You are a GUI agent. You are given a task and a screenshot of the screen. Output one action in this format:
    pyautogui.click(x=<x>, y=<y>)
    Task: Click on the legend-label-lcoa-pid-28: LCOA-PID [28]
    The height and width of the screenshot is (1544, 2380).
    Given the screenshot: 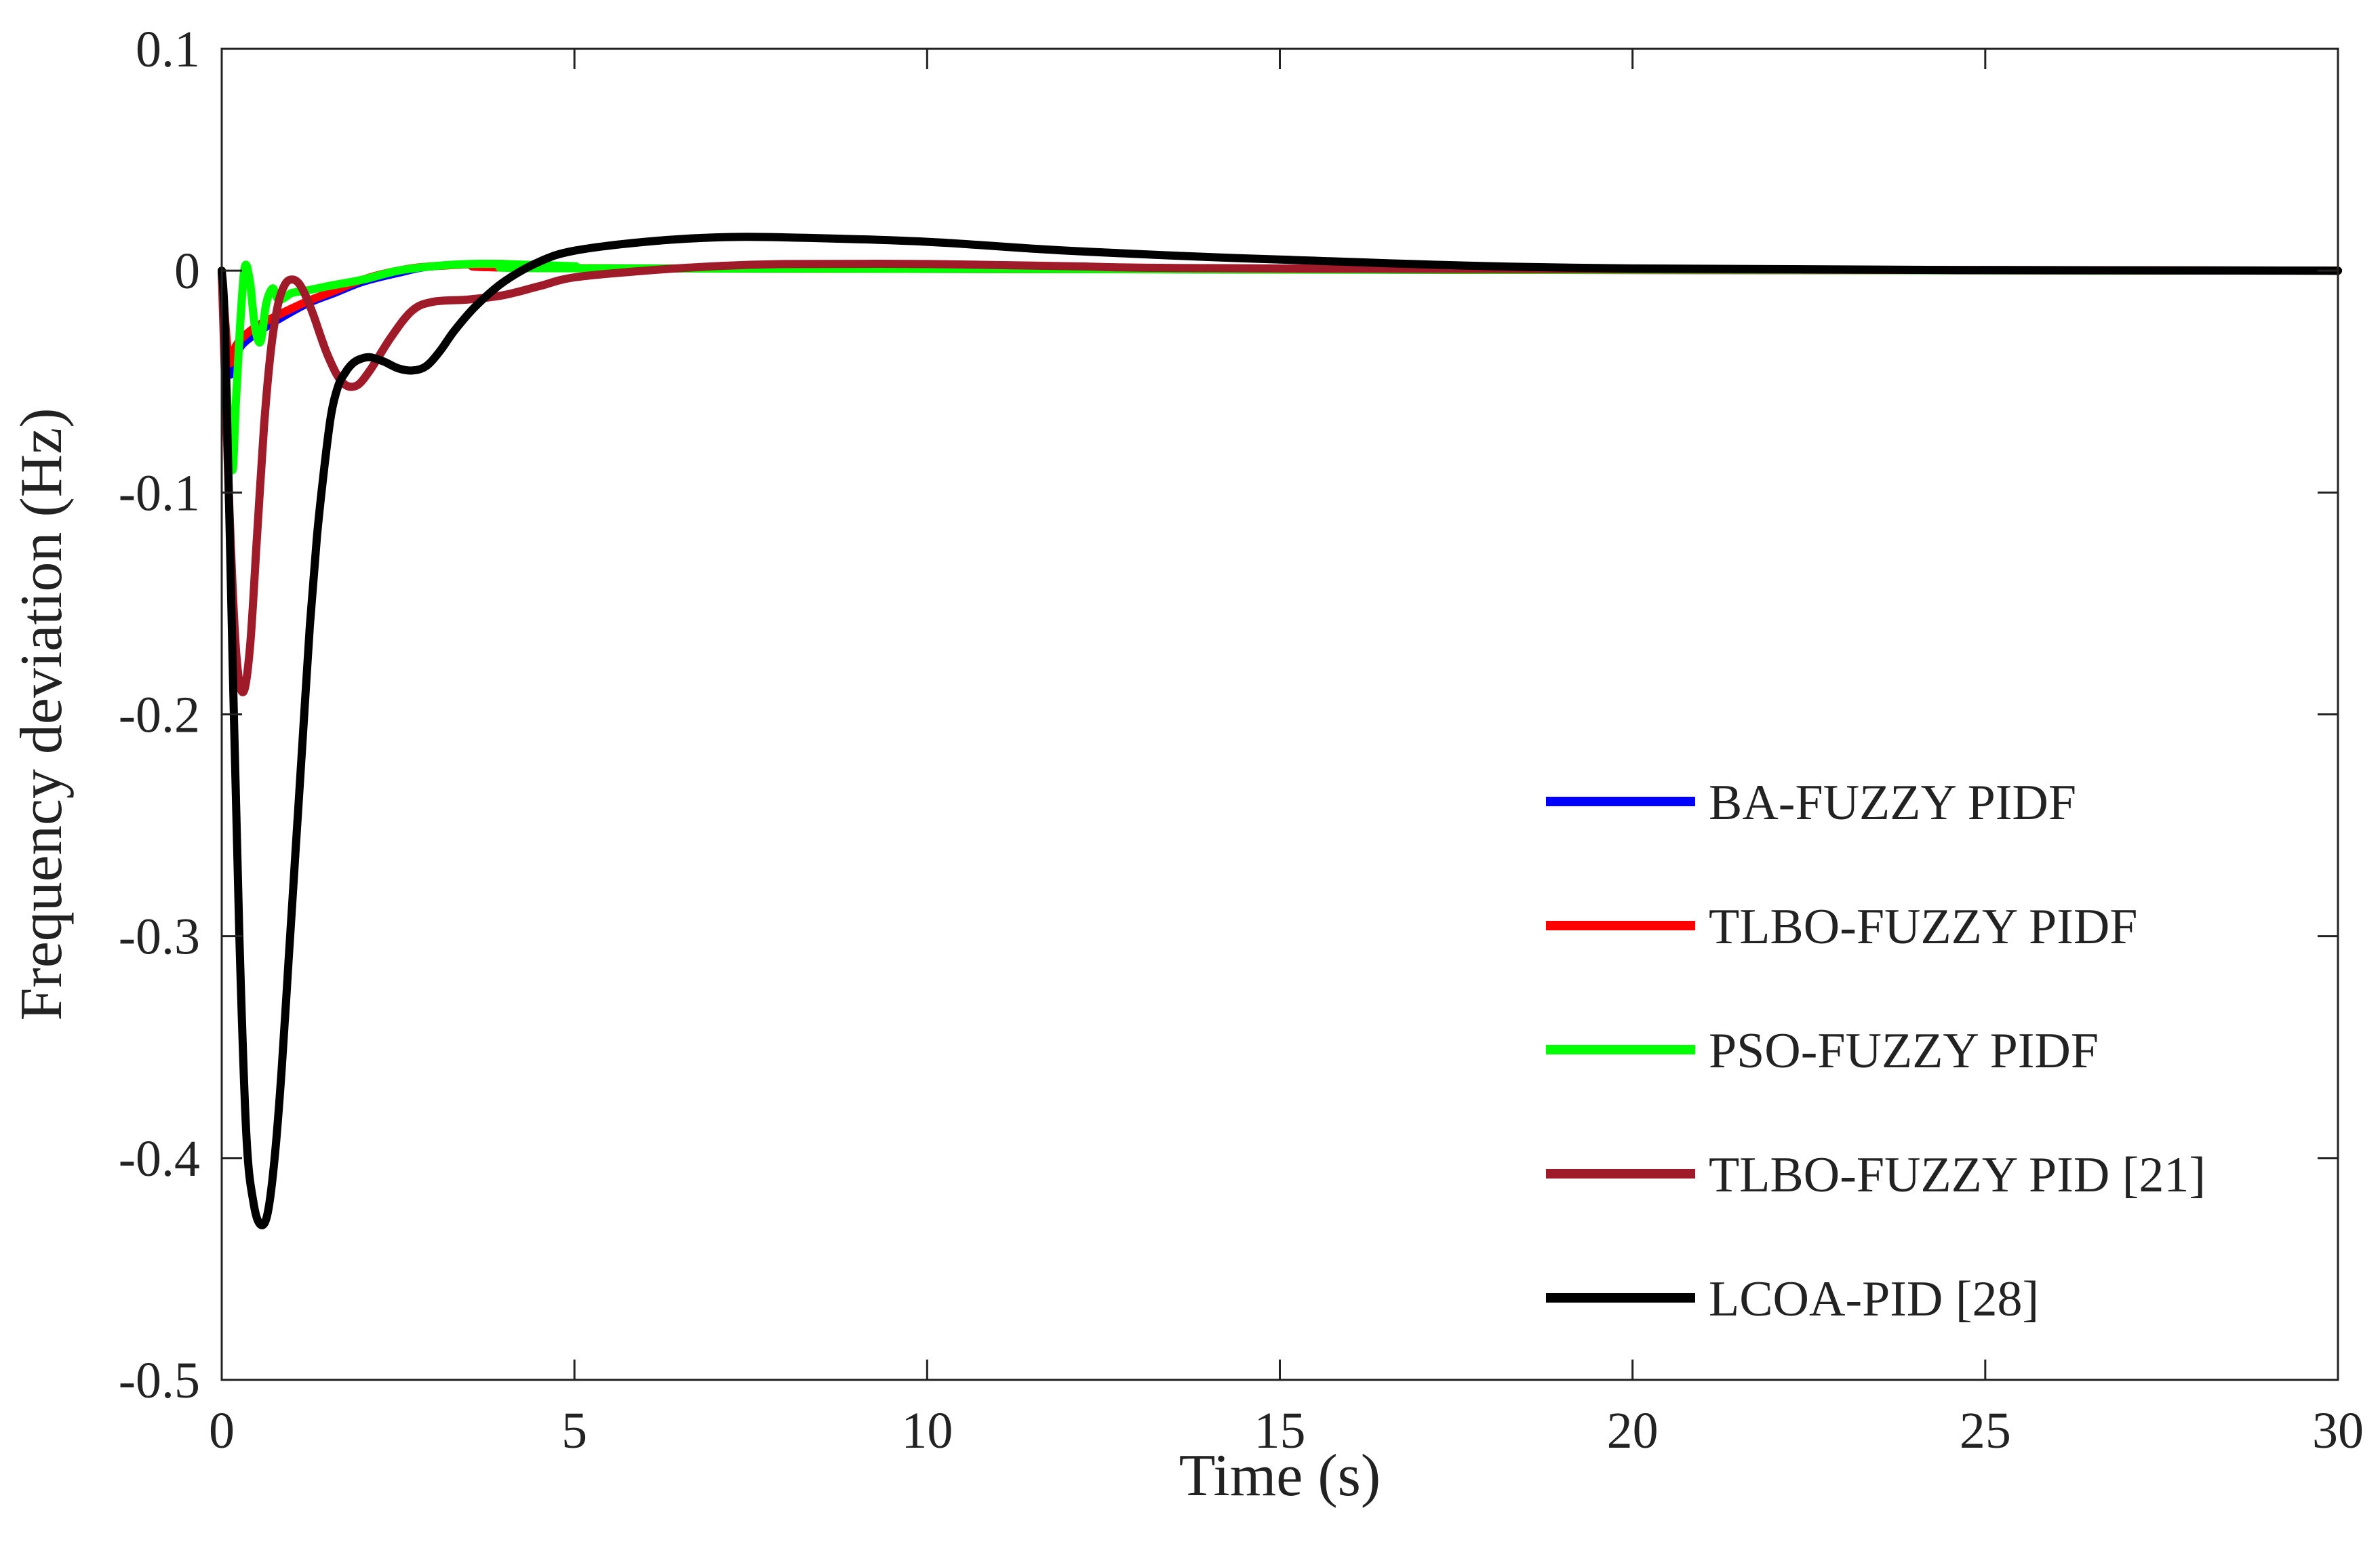 What is the action you would take?
    pyautogui.click(x=1874, y=1299)
    